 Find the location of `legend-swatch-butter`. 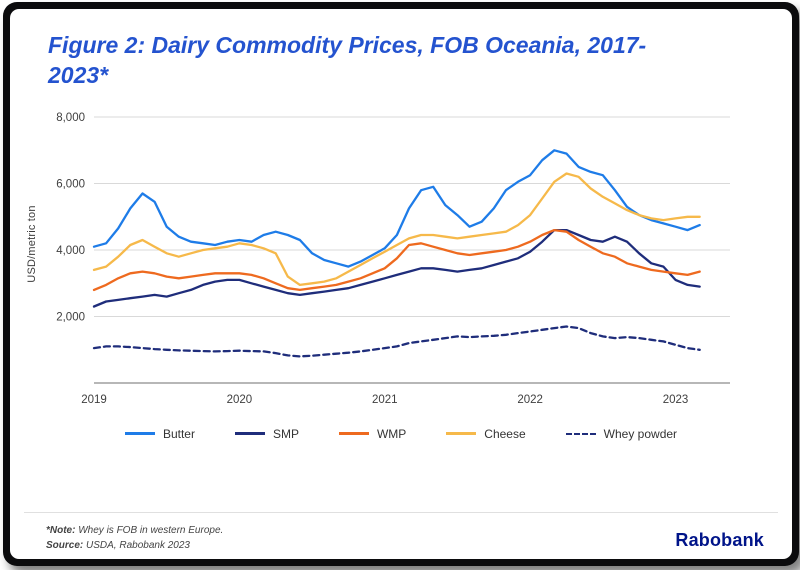

legend-swatch-butter is located at coordinates (139, 434).